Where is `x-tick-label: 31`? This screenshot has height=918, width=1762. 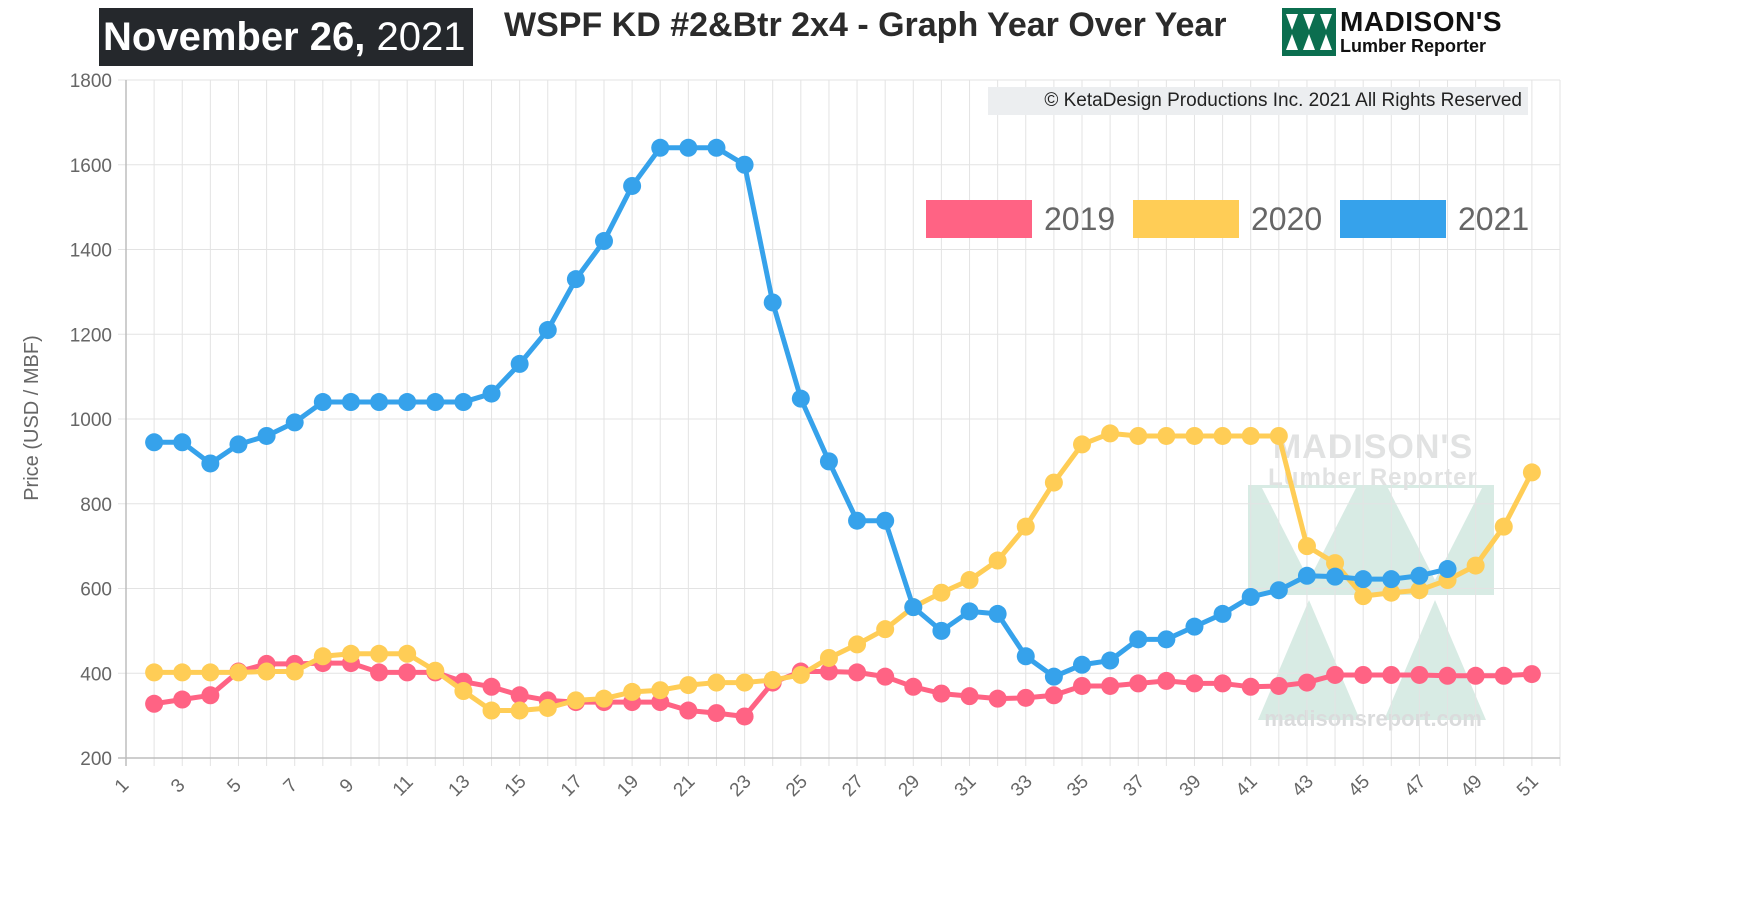 x-tick-label: 31 is located at coordinates (966, 786).